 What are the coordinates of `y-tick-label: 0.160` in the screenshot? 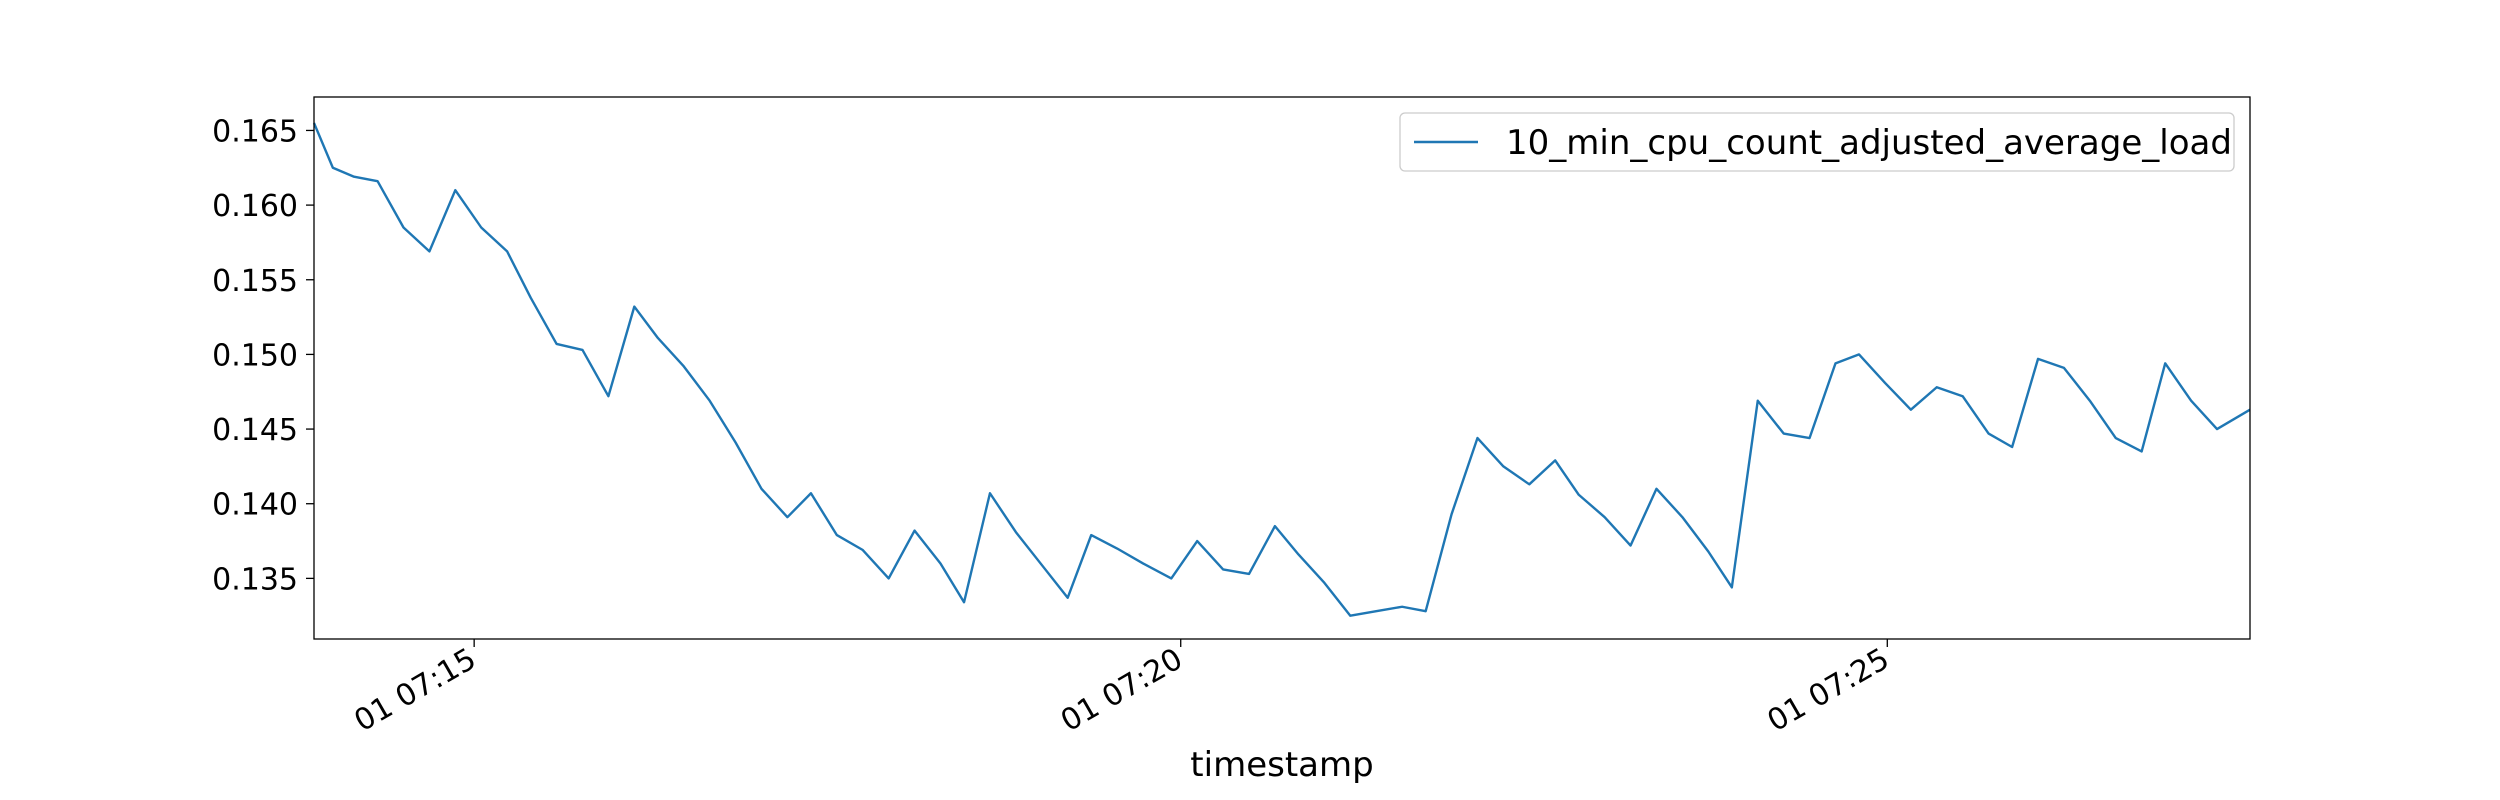 It's located at (255, 206).